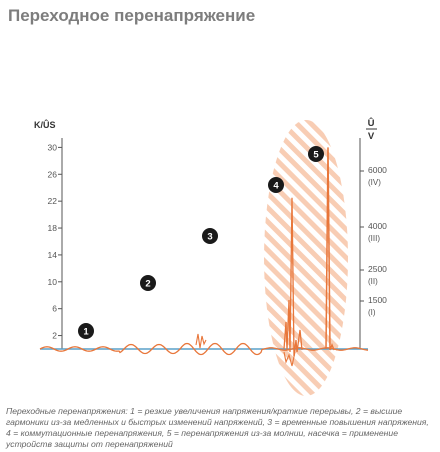 The image size is (440, 452). I want to click on left-tick-label: 10, so click(53, 282).